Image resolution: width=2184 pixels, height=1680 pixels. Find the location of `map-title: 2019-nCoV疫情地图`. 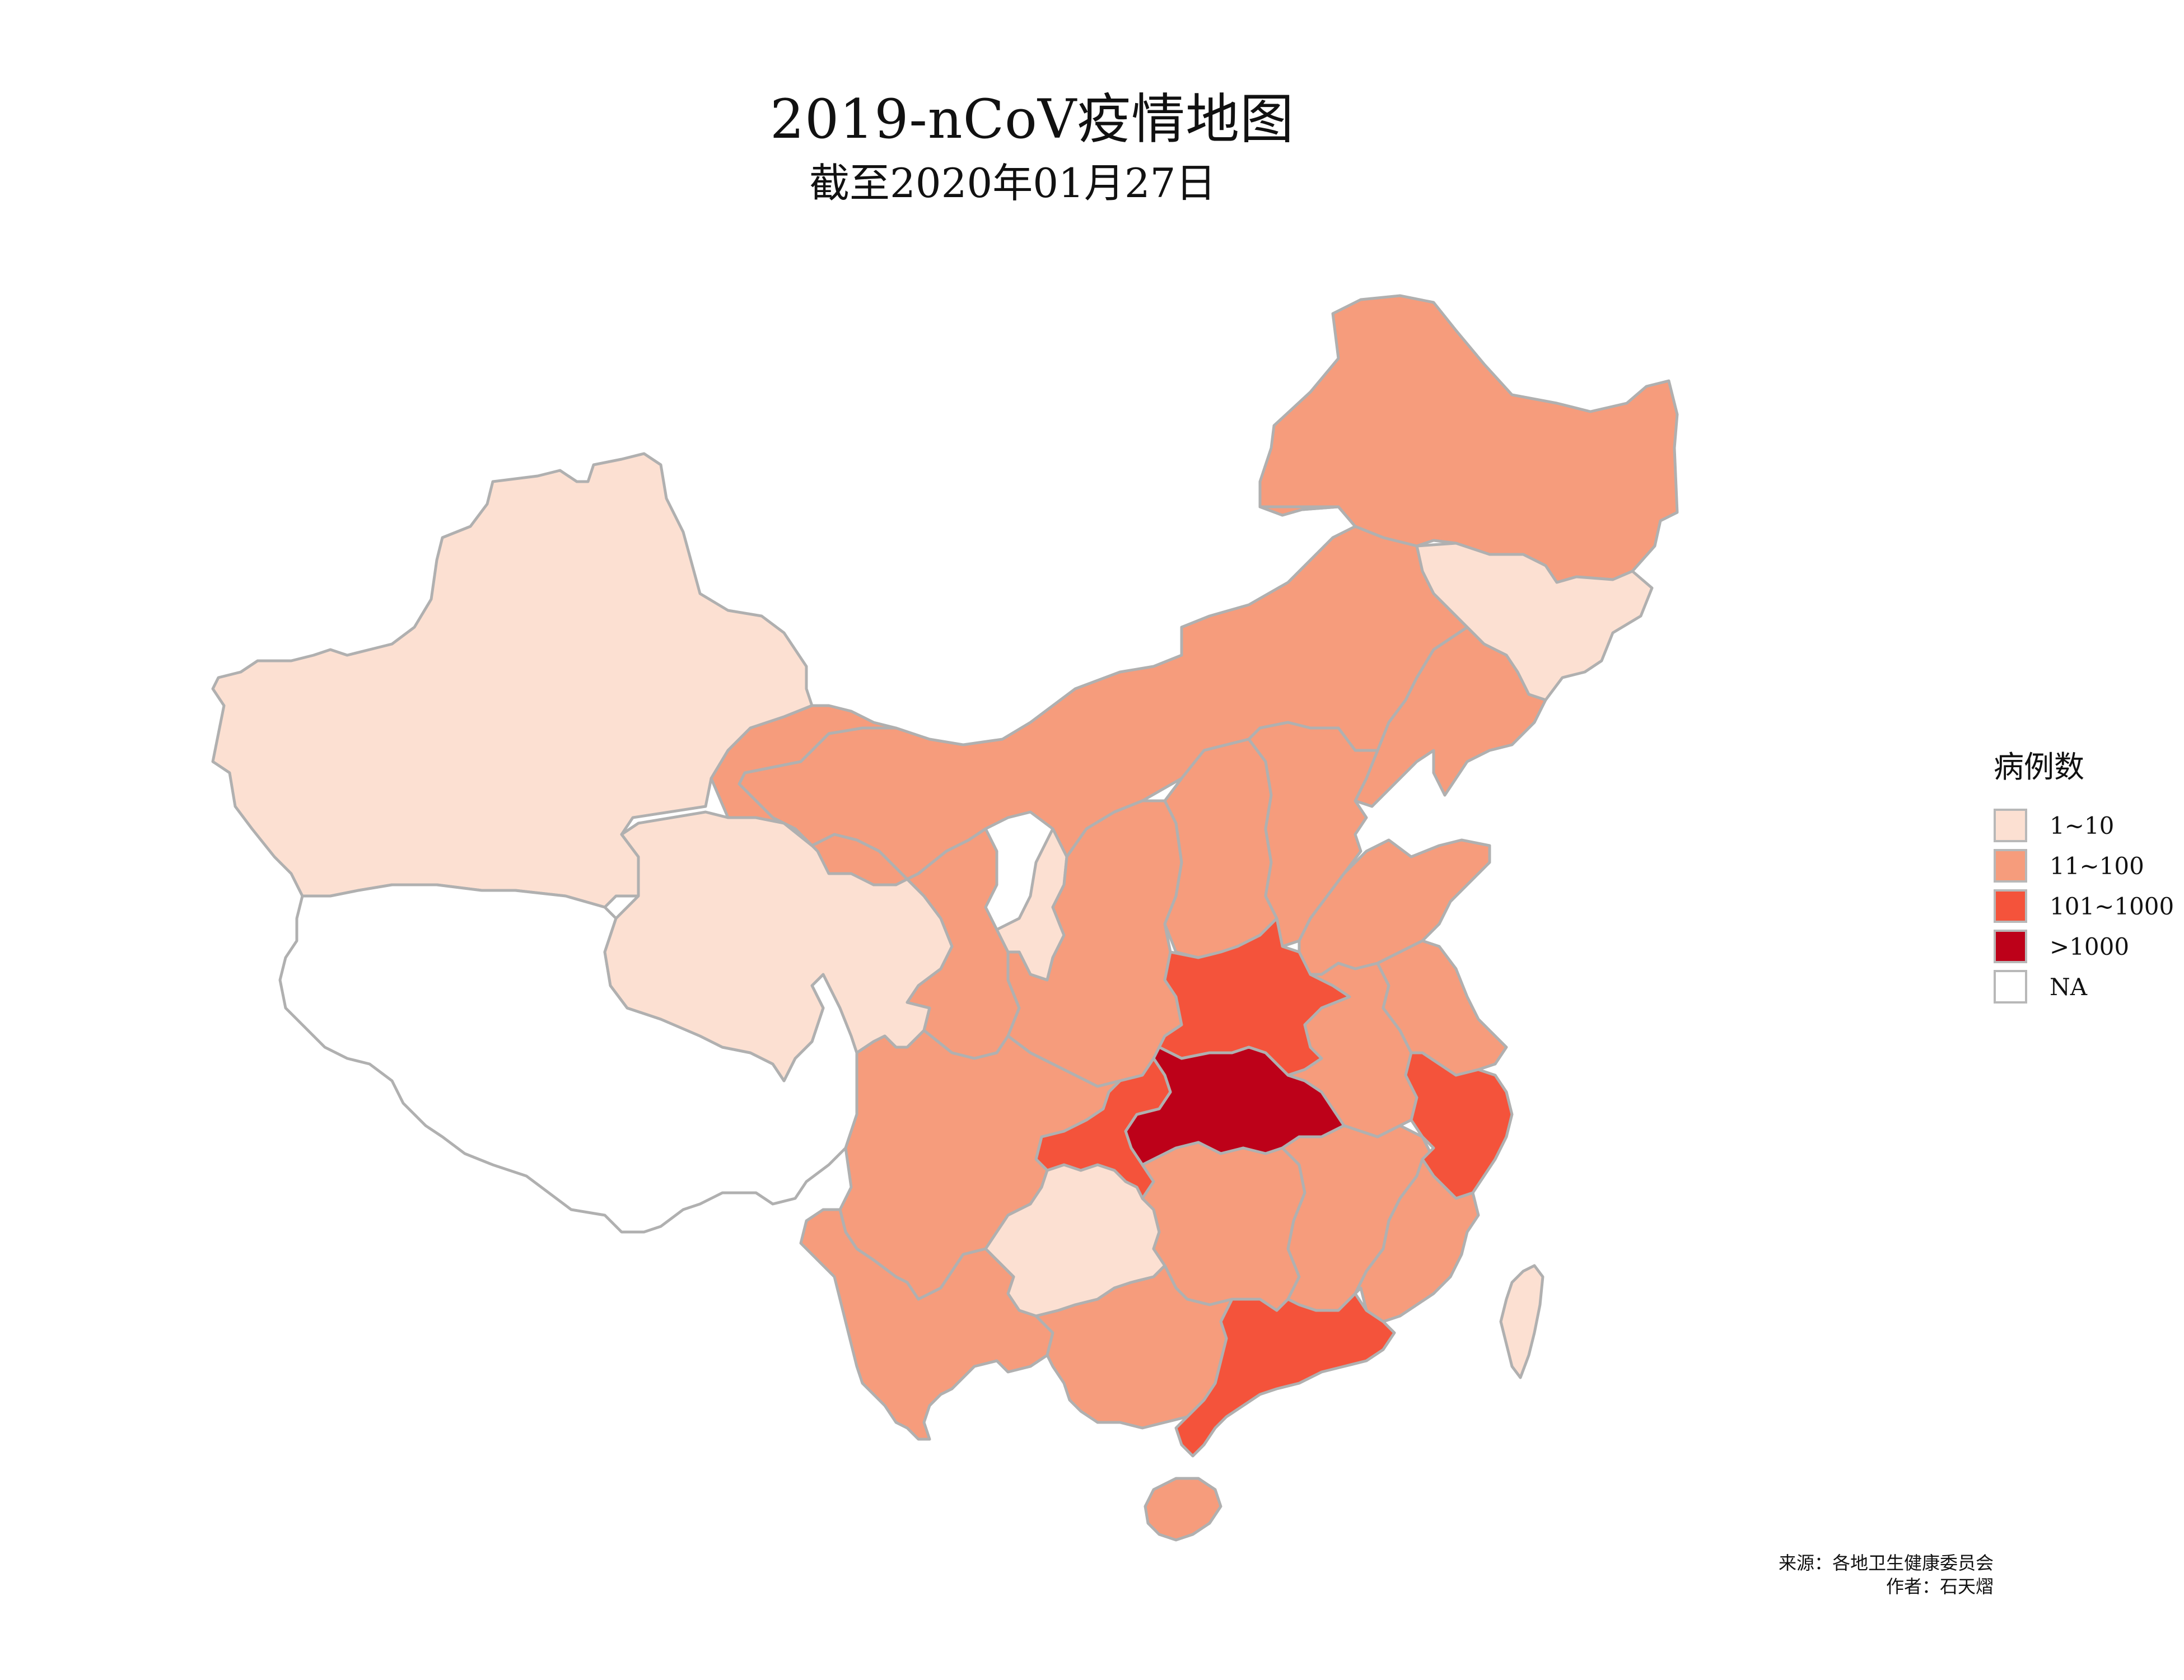

map-title: 2019-nCoV疫情地图 is located at coordinates (1032, 120).